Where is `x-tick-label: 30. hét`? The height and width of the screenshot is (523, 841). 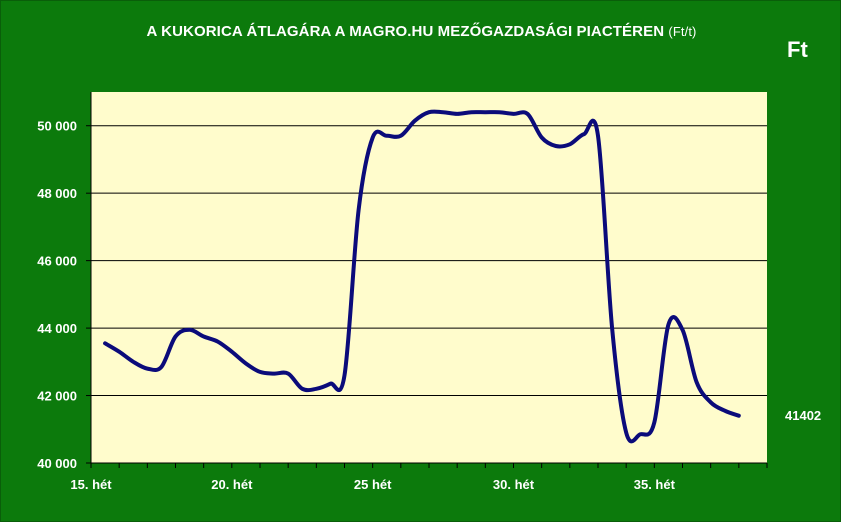
x-tick-label: 30. hét is located at coordinates (514, 484).